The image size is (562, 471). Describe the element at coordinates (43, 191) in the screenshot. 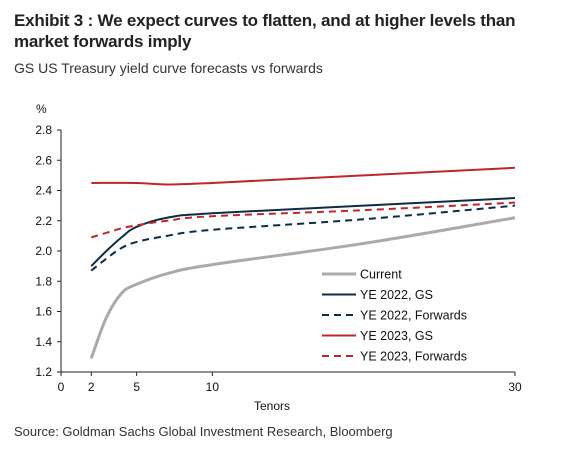

I see `y-tick-label: 2.4` at that location.